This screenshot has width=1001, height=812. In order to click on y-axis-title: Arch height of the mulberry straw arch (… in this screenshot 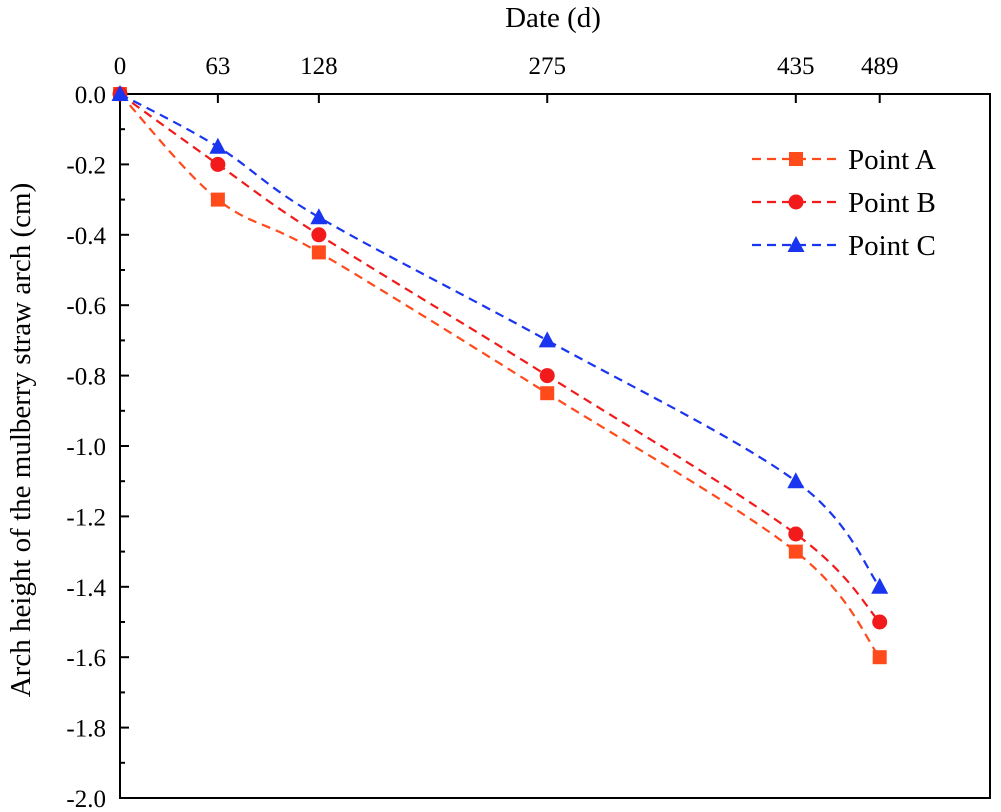, I will do `click(21, 440)`.